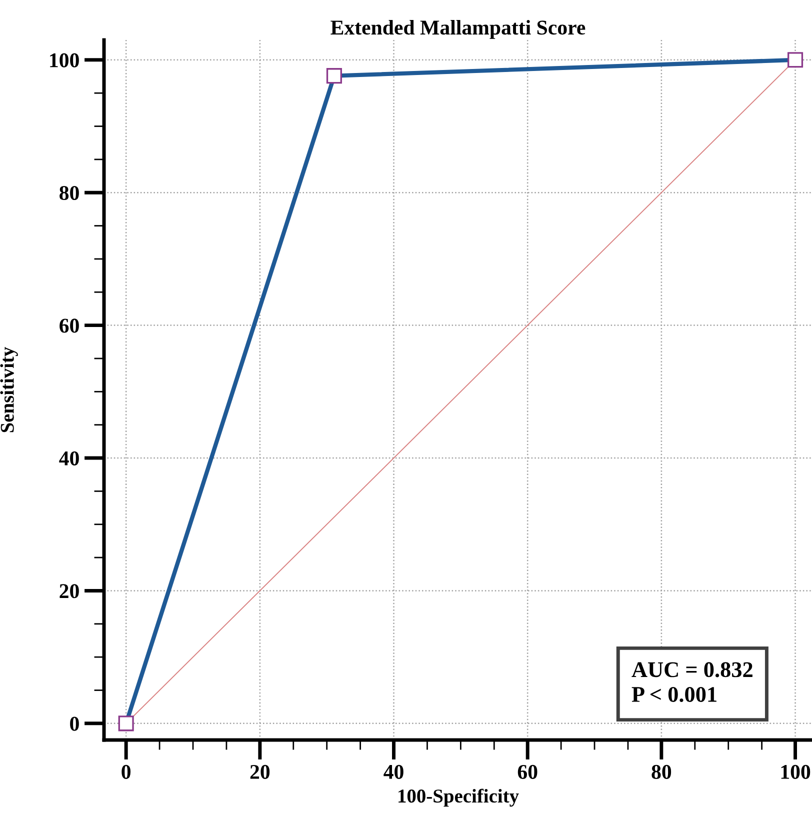 This screenshot has width=812, height=815. What do you see at coordinates (458, 797) in the screenshot?
I see `x-axis-title: 100-Specificity` at bounding box center [458, 797].